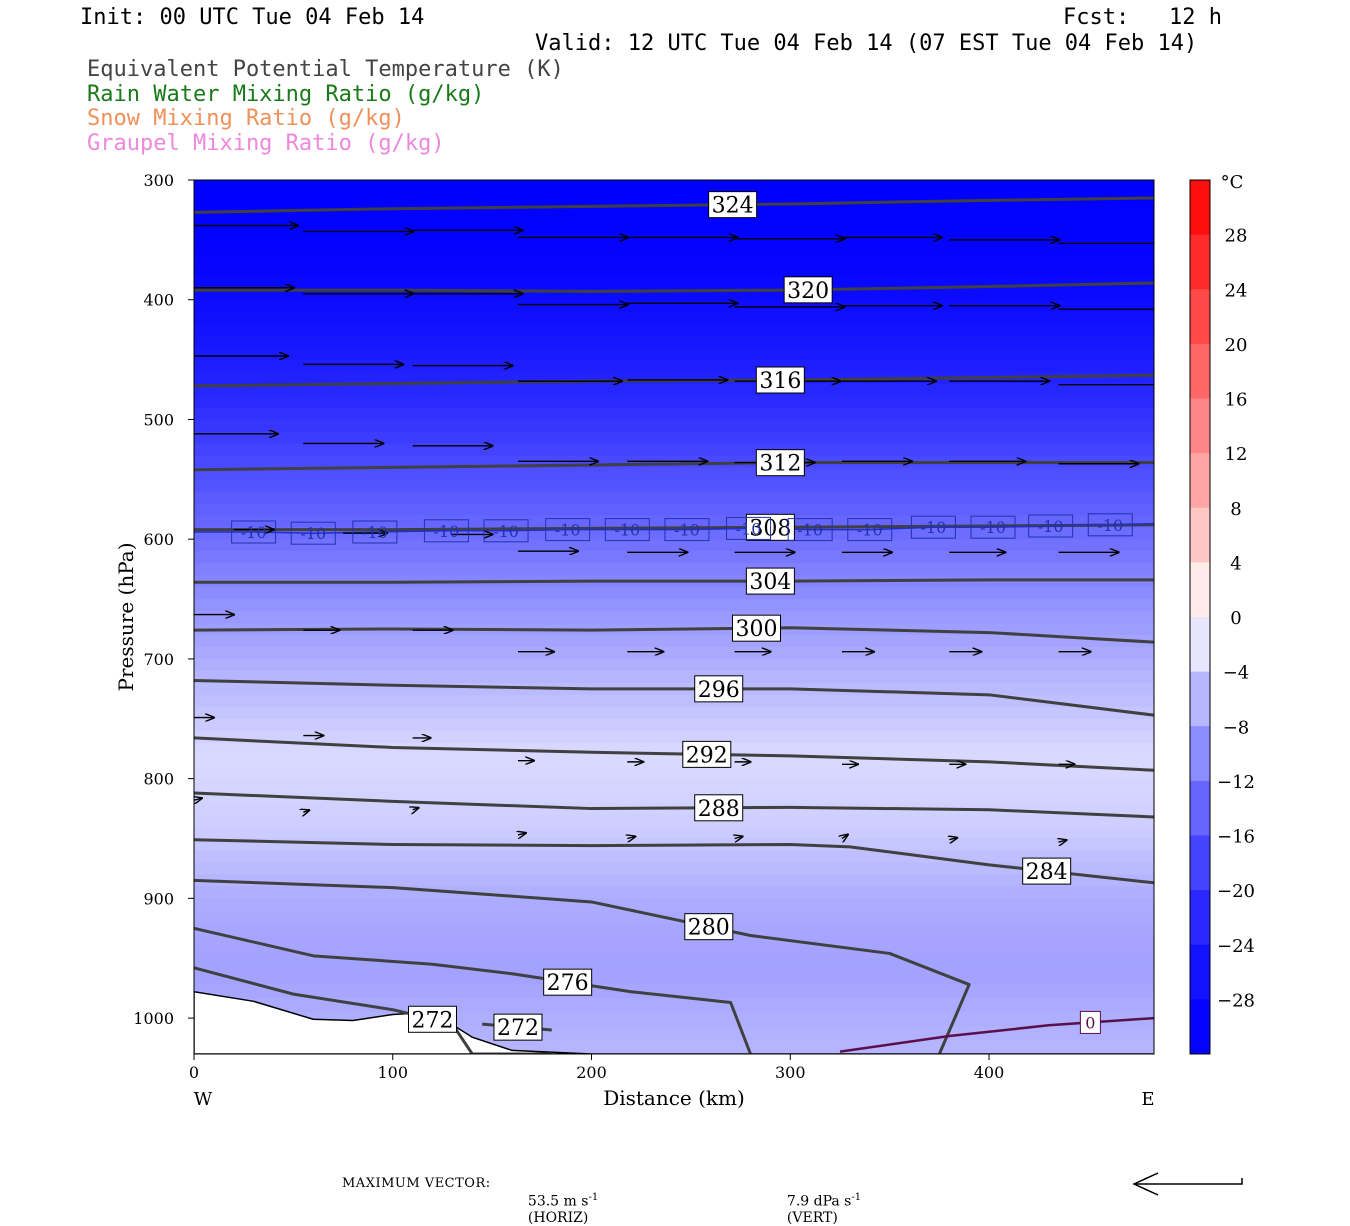 Image resolution: width=1350 pixels, height=1226 pixels. I want to click on zero-isotherm-label: 0, so click(1090, 1022).